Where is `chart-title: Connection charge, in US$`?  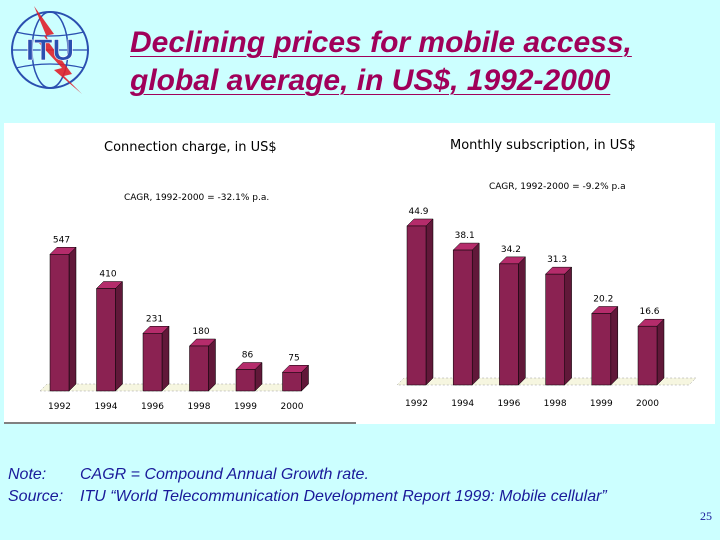
chart-title: Connection charge, in US$ is located at coordinates (190, 147).